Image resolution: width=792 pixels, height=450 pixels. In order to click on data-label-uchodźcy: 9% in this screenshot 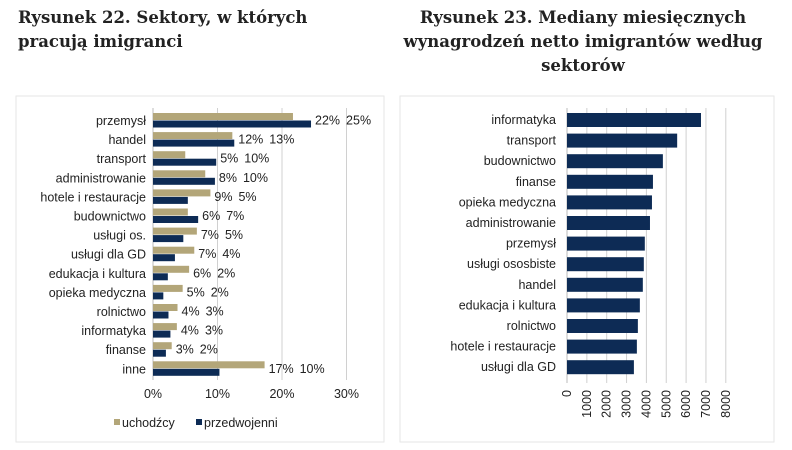, I will do `click(223, 197)`.